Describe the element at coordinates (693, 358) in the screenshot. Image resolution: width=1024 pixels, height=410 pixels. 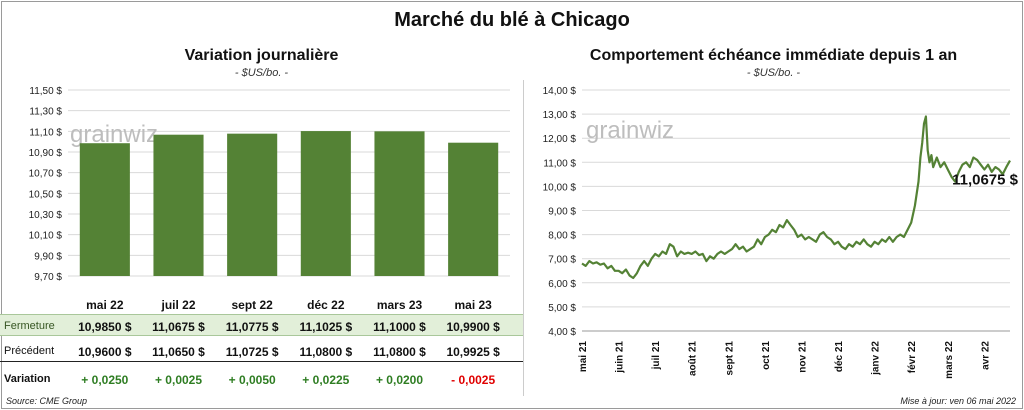
I see `line-x-tick-label: août 21` at that location.